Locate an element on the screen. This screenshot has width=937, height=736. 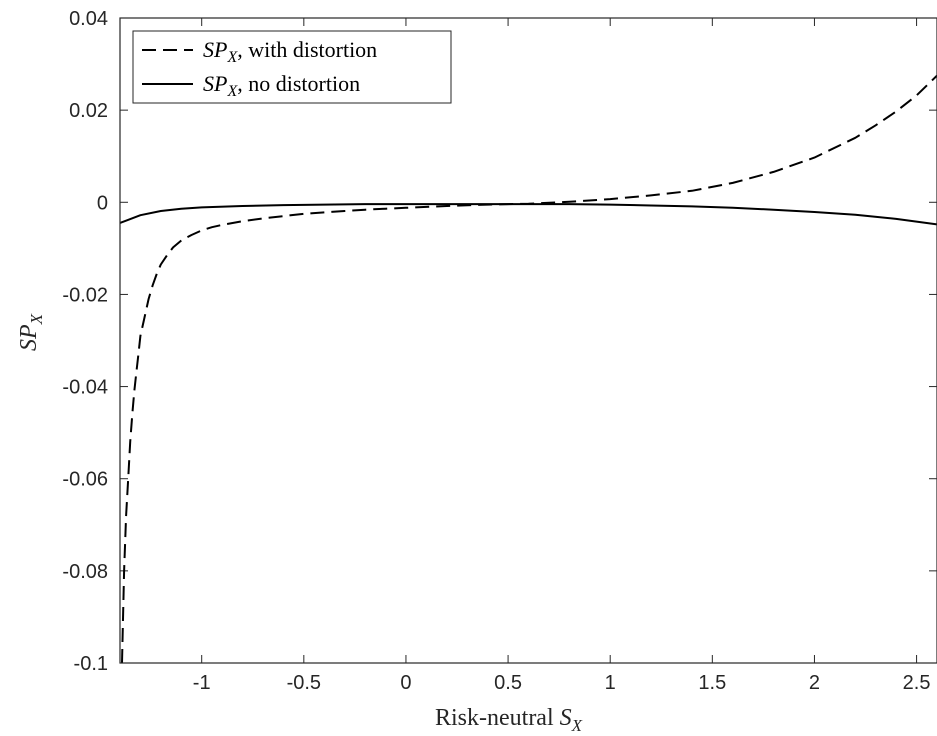
x-tick-label: 1 is located at coordinates (610, 683).